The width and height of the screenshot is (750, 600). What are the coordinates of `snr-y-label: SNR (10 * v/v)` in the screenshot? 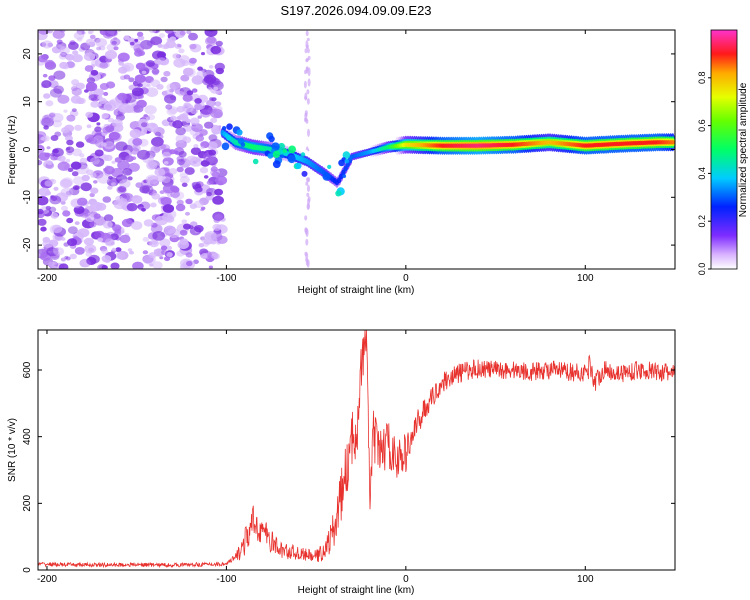 It's located at (12, 450).